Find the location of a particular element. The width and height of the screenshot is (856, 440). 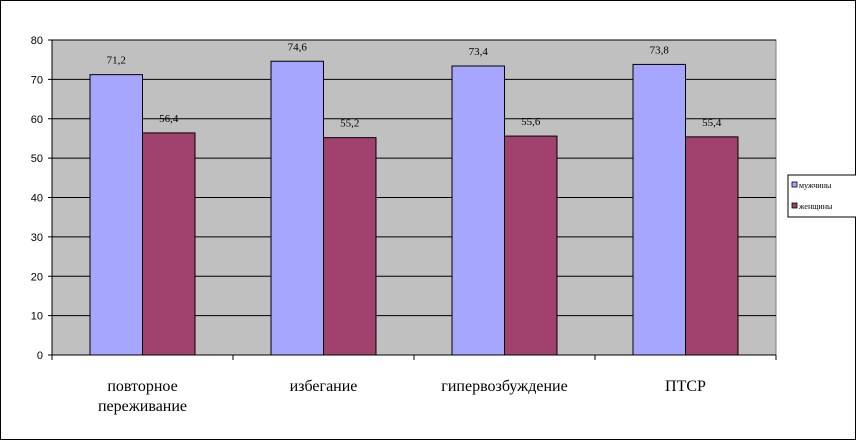

legend-label-men: мужчины is located at coordinates (815, 185).